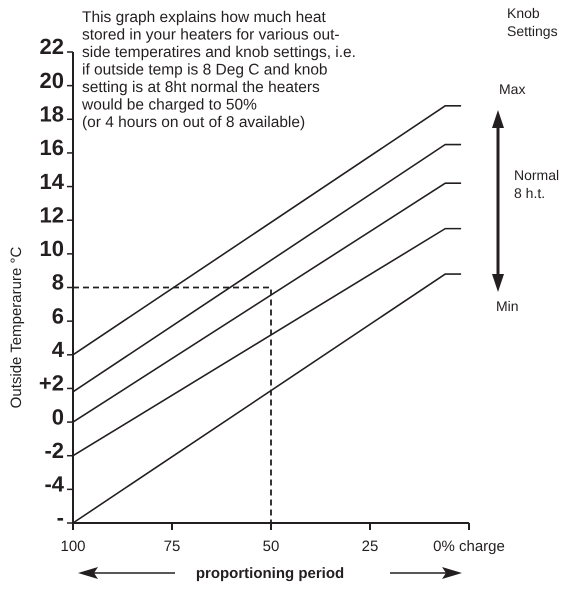  Describe the element at coordinates (370, 546) in the screenshot. I see `x-tick-label: 25` at that location.